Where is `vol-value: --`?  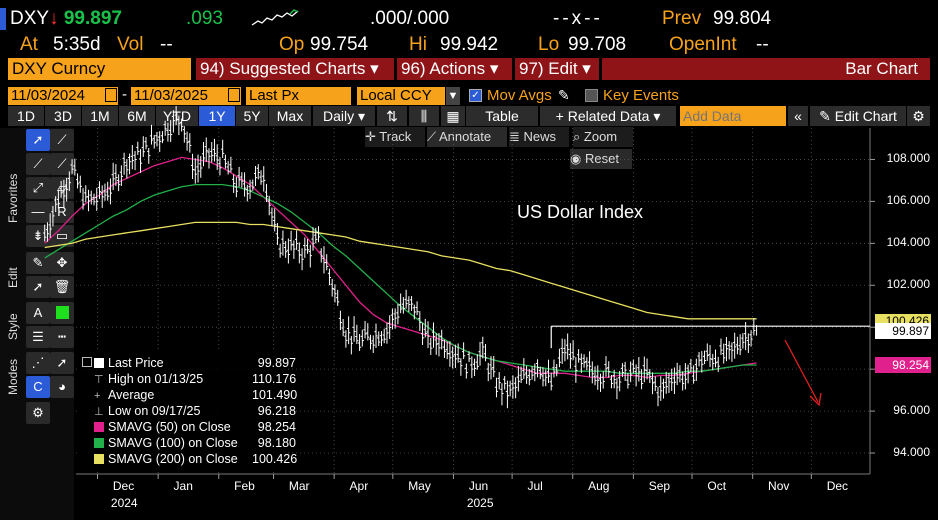
vol-value: -- is located at coordinates (166, 44).